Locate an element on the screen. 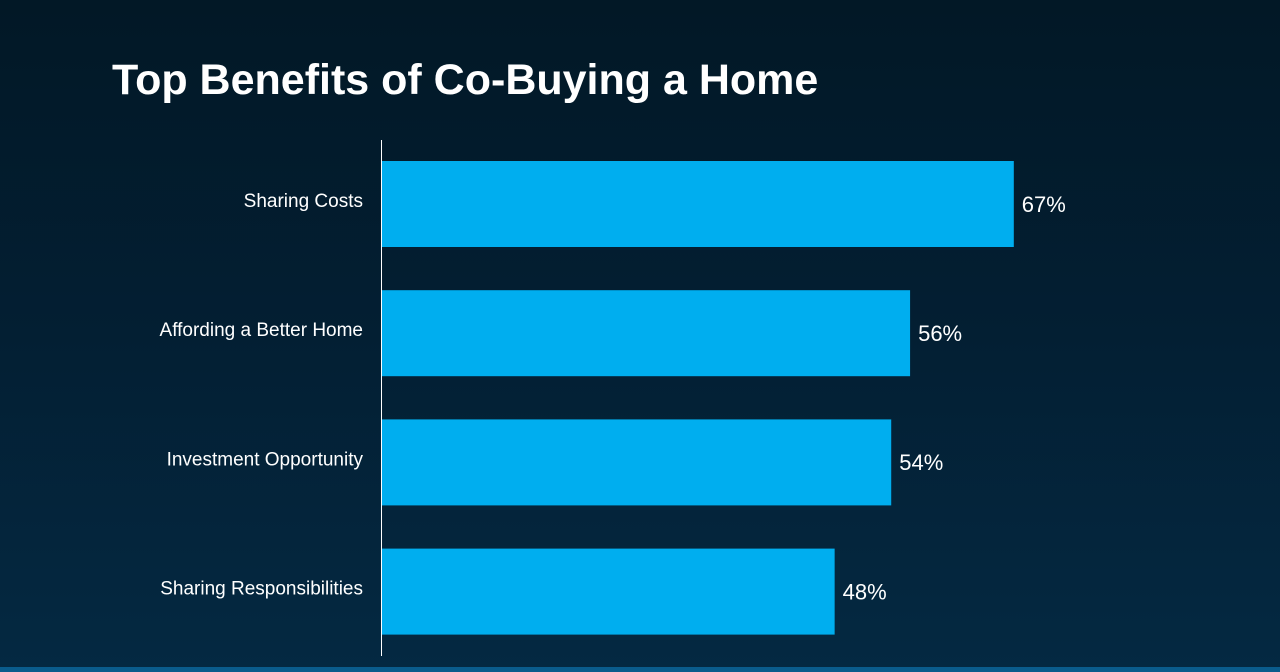  category-label: Investment Opportunity is located at coordinates (265, 459).